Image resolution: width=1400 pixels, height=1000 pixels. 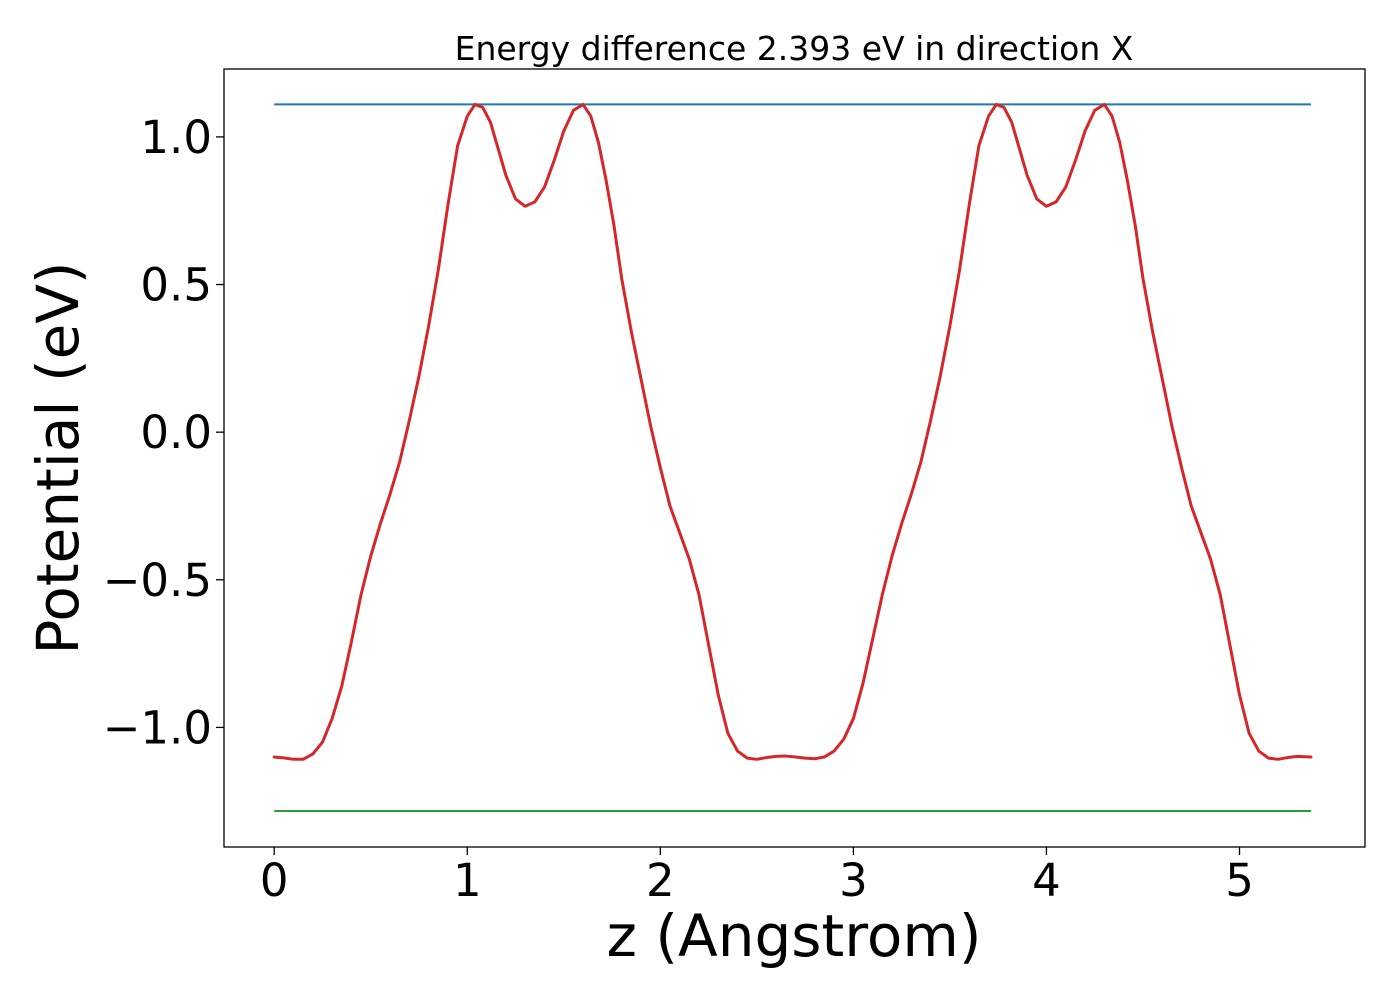 What do you see at coordinates (58, 457) in the screenshot?
I see `y-axis-label: Potential (eV)` at bounding box center [58, 457].